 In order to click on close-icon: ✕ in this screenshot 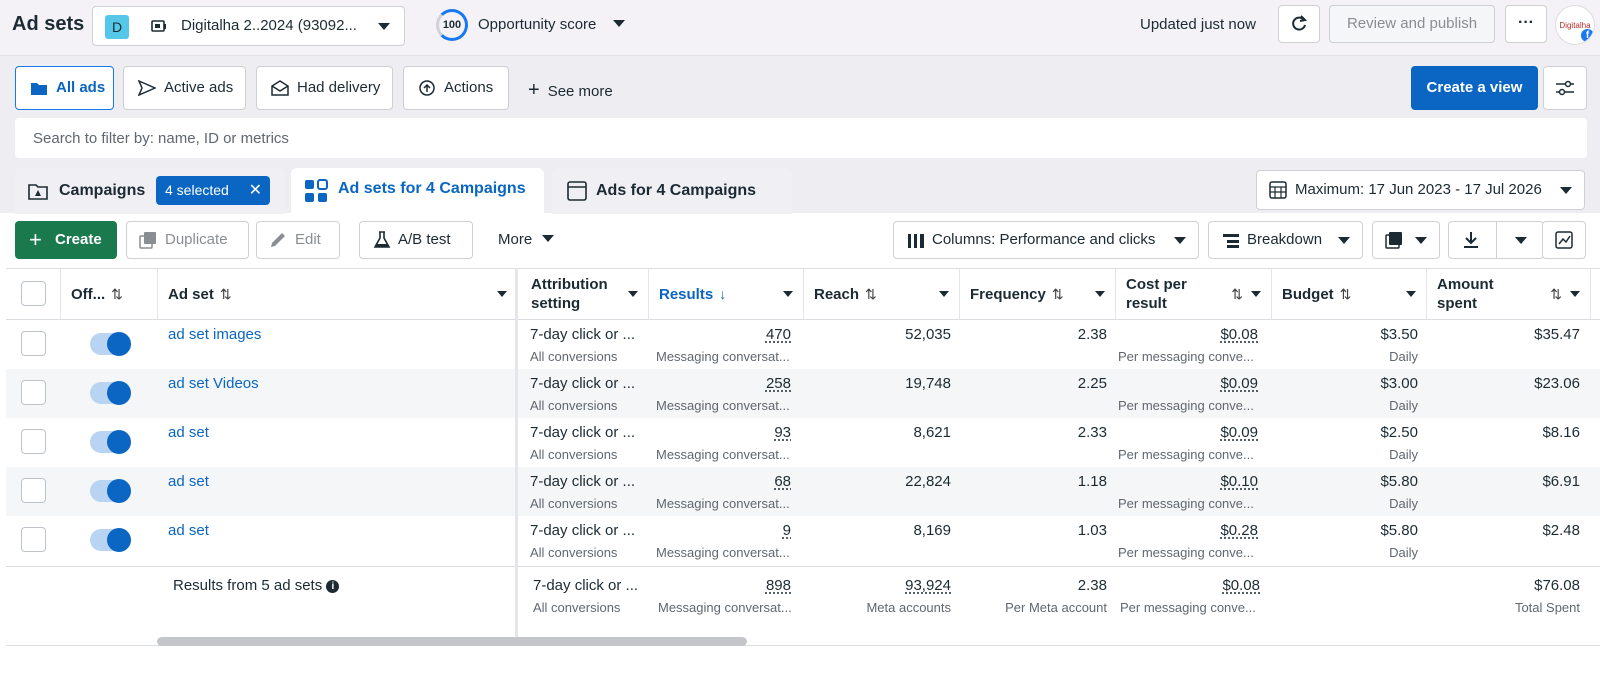, I will do `click(255, 190)`.